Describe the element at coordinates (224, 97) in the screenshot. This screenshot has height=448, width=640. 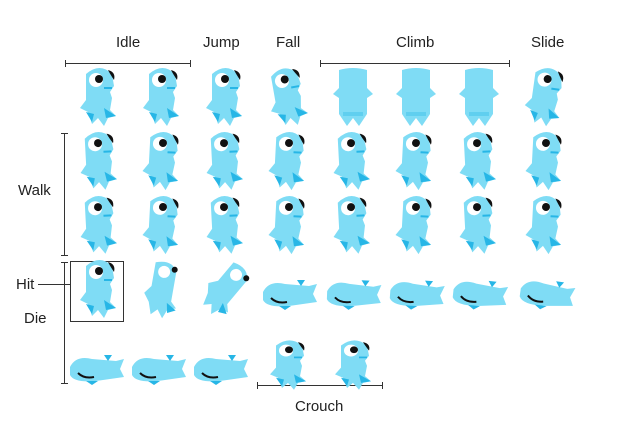
I see `sprite-jump-frame` at that location.